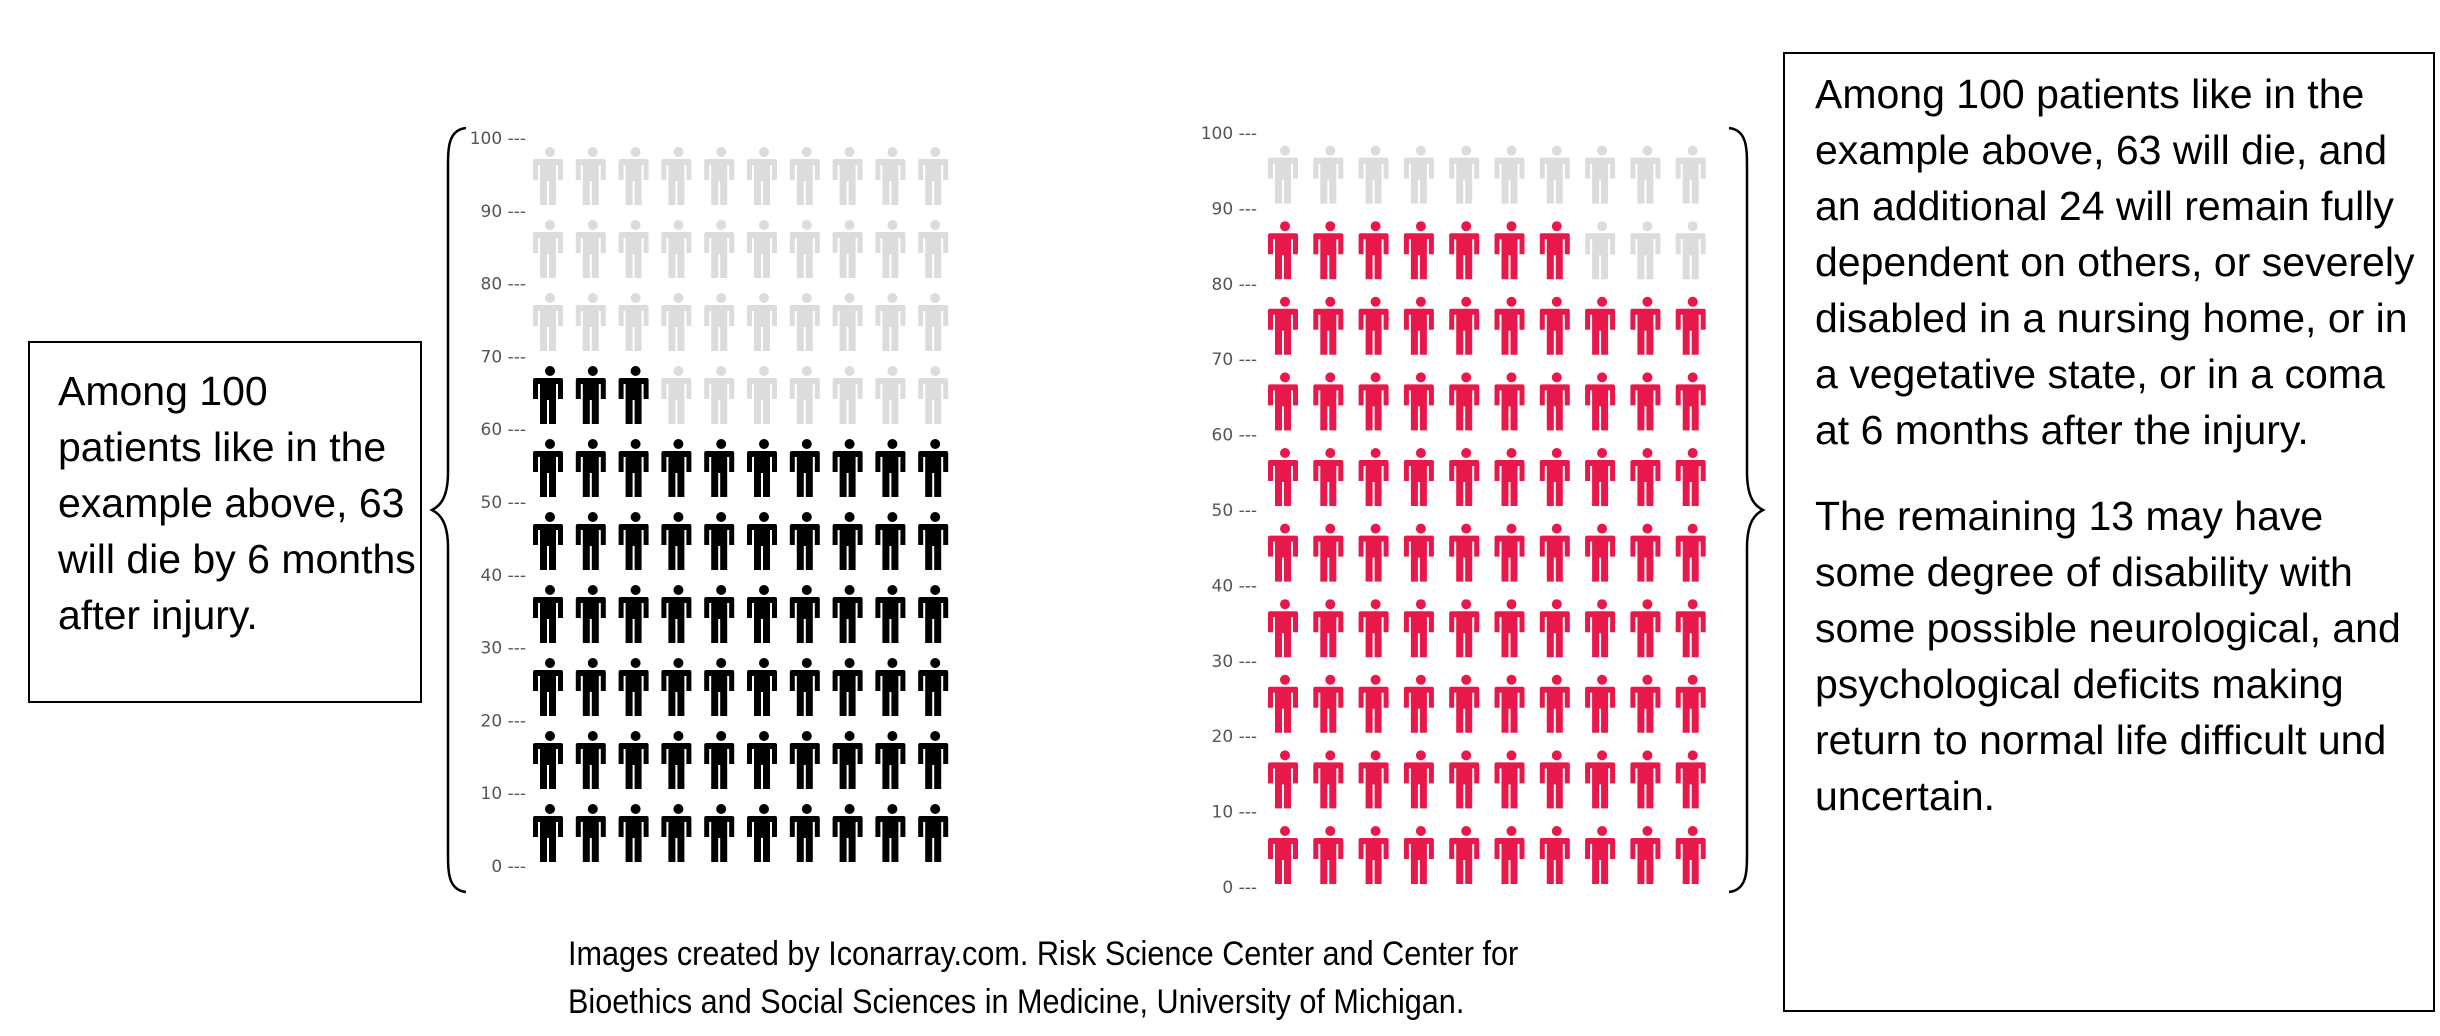  What do you see at coordinates (498, 139) in the screenshot?
I see `left-chart-y-tick-100: 100 ---` at bounding box center [498, 139].